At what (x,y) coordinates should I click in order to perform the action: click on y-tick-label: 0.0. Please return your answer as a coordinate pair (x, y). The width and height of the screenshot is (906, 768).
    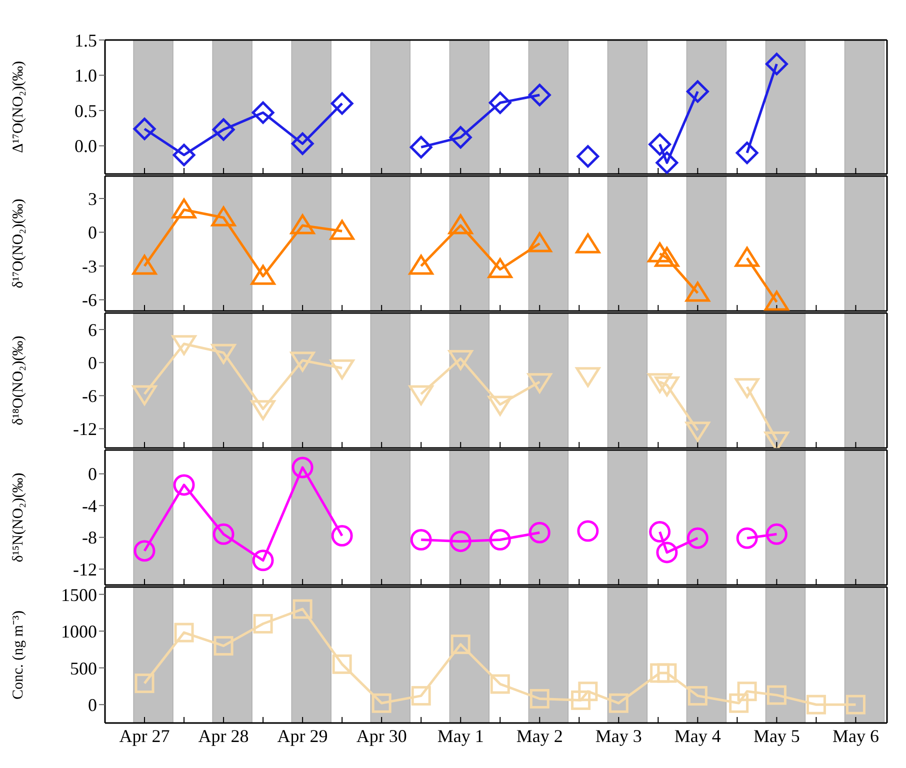
    Looking at the image, I should click on (85, 146).